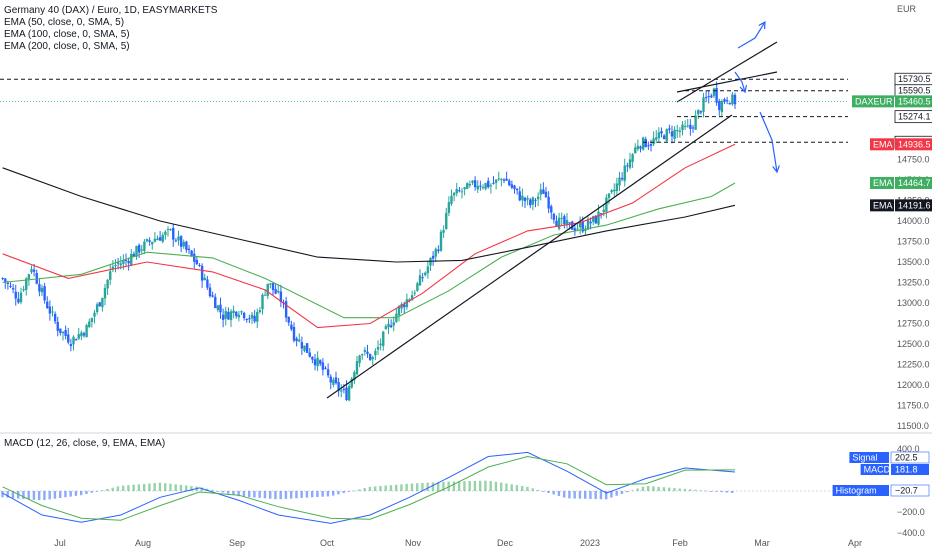 This screenshot has height=550, width=932. What do you see at coordinates (914, 101) in the screenshot?
I see `price-label-text: 15460.5` at bounding box center [914, 101].